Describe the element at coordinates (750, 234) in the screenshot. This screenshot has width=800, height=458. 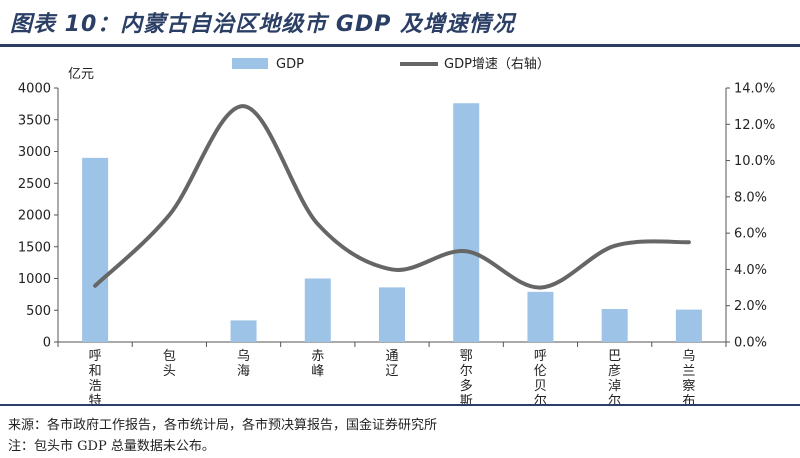
I see `right-tick-label: 6.0%` at that location.